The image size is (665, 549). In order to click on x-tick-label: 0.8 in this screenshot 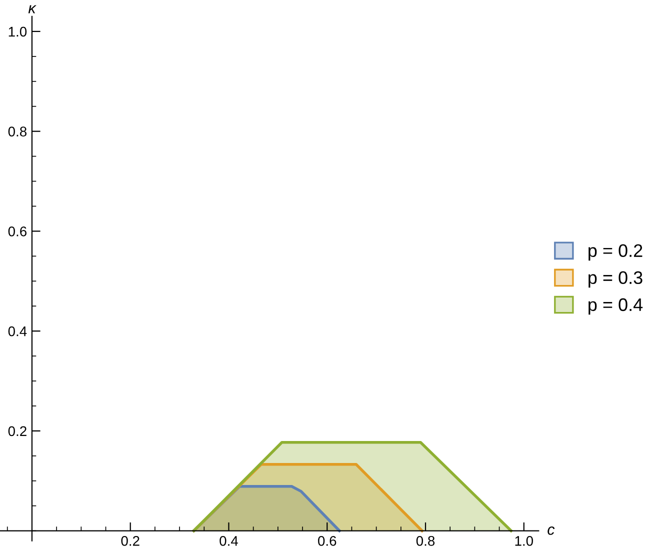, I will do `click(425, 541)`.